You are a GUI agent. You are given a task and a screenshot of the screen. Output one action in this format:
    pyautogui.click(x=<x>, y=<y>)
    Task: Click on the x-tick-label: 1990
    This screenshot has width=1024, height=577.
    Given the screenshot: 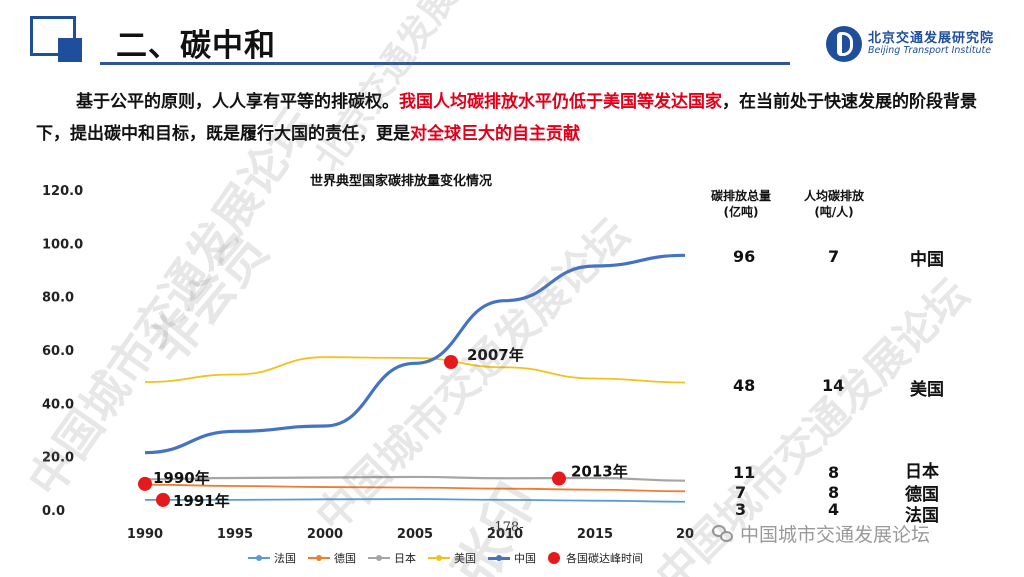 What is the action you would take?
    pyautogui.click(x=145, y=534)
    